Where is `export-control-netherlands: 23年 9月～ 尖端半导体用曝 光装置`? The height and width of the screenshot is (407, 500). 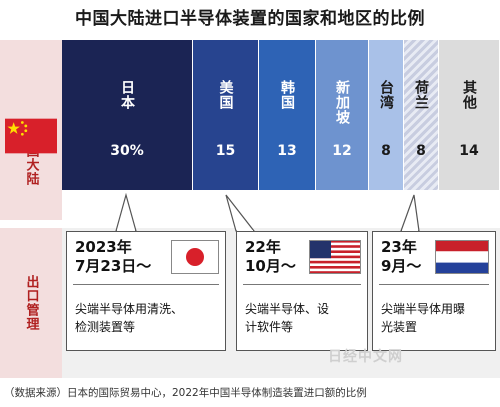
export-control-netherlands: 23年 9月～ 尖端半导体用曝 光装置 is located at coordinates (434, 291).